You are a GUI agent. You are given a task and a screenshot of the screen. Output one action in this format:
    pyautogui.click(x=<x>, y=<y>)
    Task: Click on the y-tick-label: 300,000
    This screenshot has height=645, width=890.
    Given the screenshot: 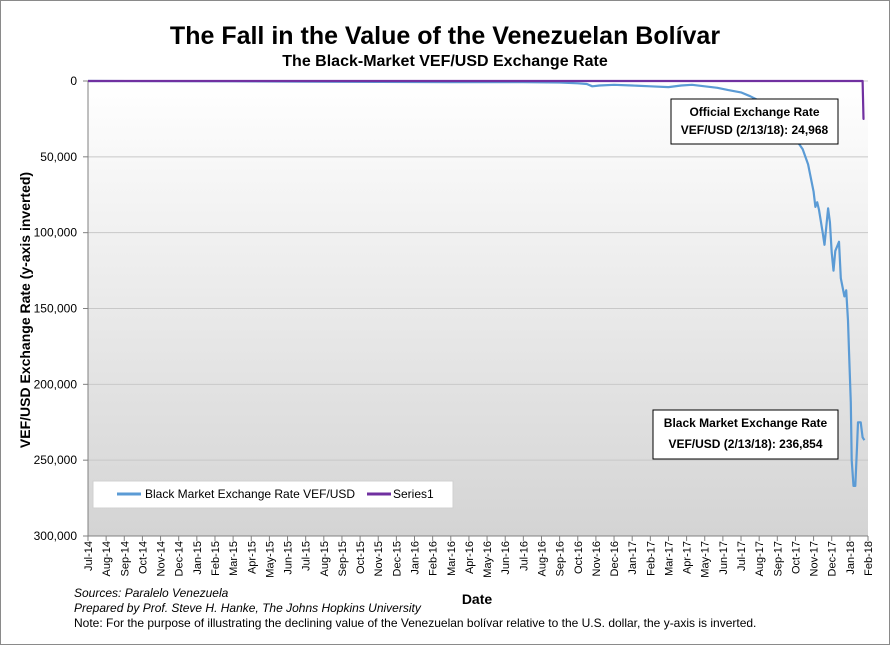 What is the action you would take?
    pyautogui.click(x=56, y=536)
    